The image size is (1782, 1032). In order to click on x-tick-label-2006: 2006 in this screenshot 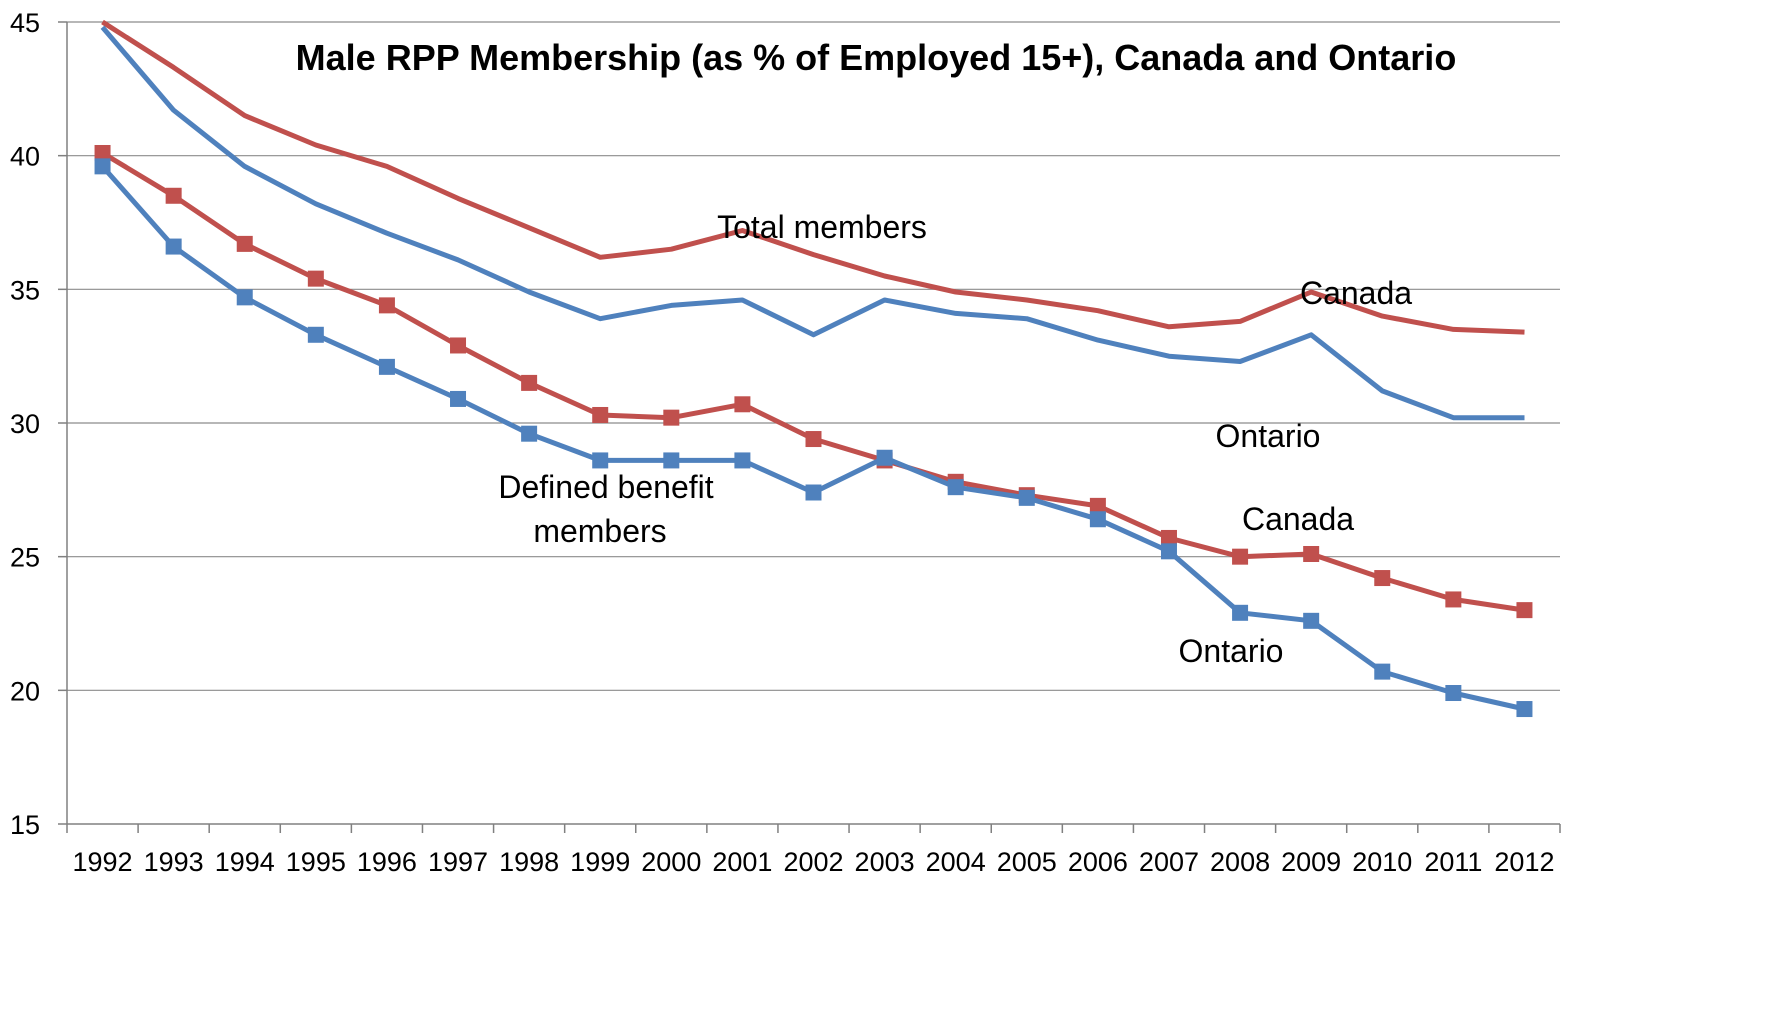, I will do `click(1098, 862)`.